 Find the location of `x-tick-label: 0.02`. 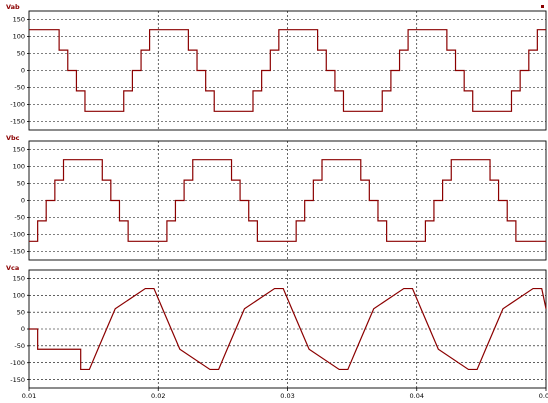

x-tick-label: 0.02 is located at coordinates (158, 396).